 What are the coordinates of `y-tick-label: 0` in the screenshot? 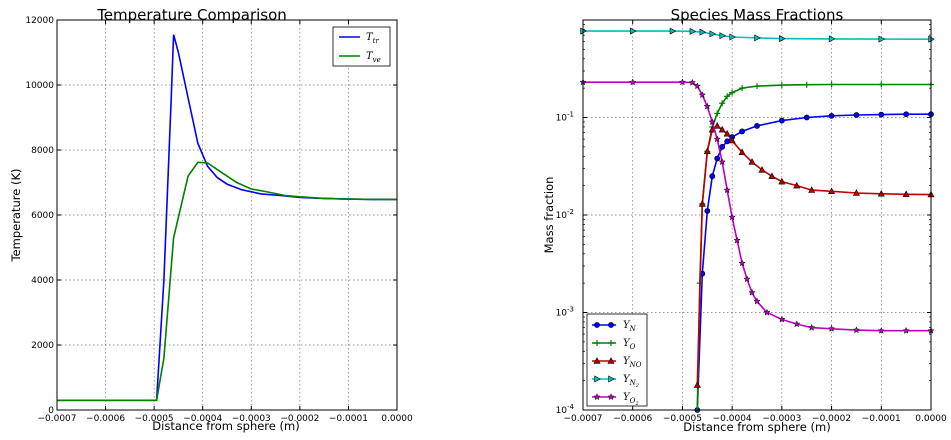 It's located at (51, 411).